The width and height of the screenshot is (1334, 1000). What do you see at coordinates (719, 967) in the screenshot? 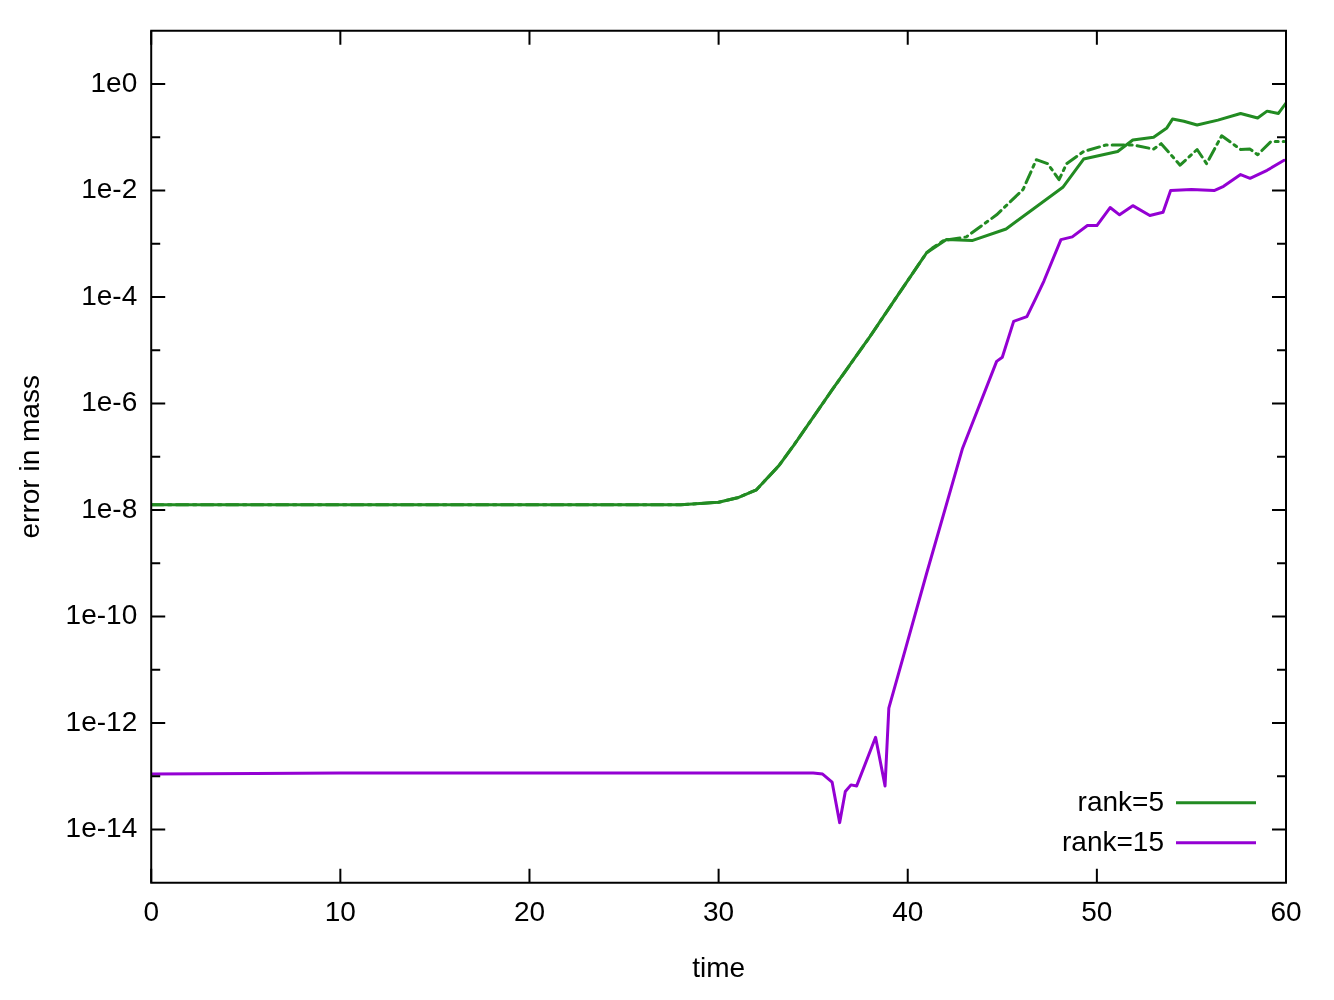
I see `x-axis-title: time` at bounding box center [719, 967].